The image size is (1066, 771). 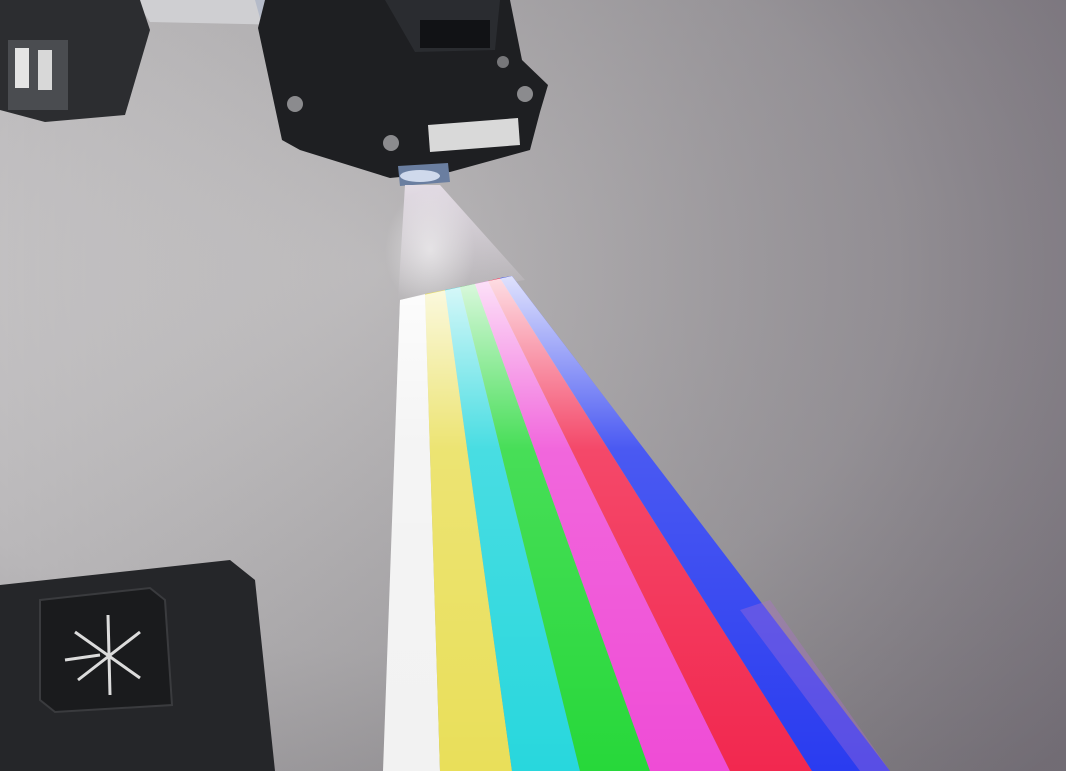 What do you see at coordinates (474, 135) in the screenshot?
I see `label-sticker` at bounding box center [474, 135].